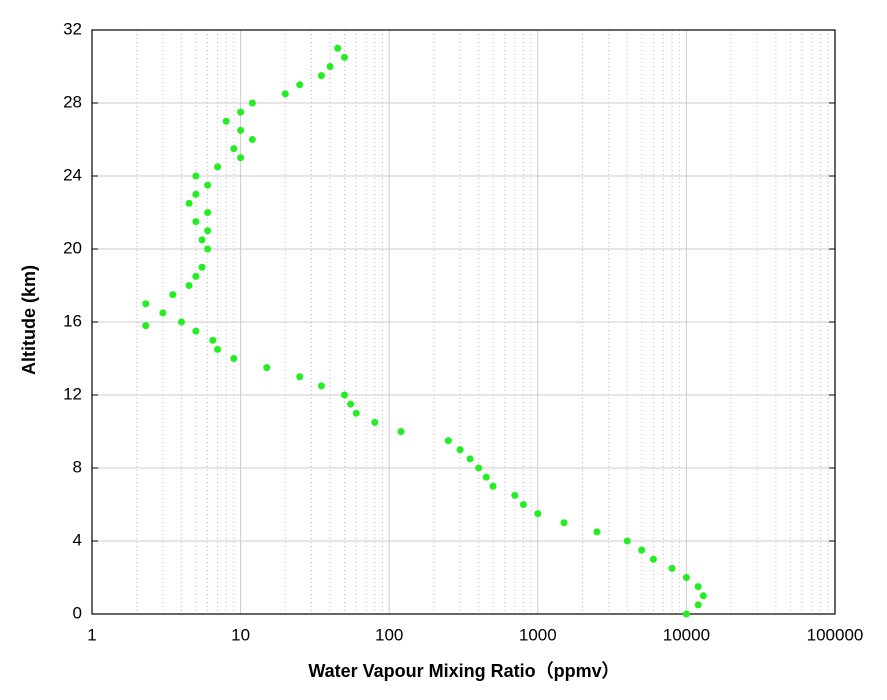 The image size is (887, 700). Describe the element at coordinates (686, 634) in the screenshot. I see `x-tick-label: 10000` at that location.